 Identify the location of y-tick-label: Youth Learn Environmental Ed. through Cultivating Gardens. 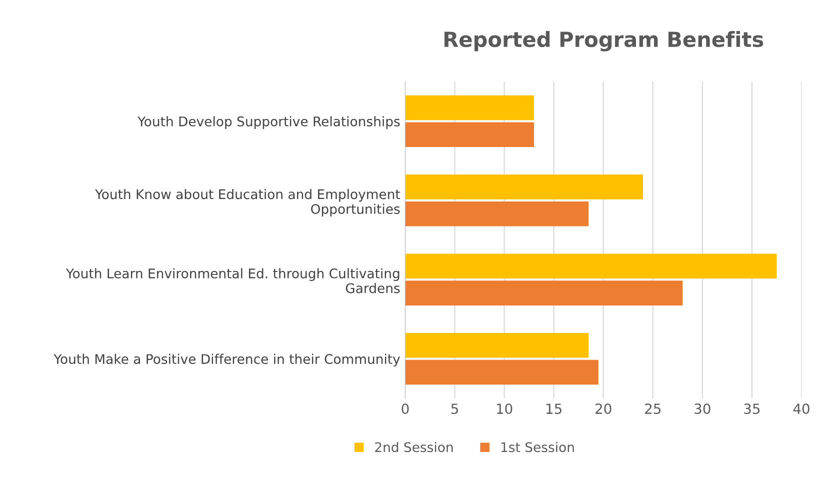
(233, 281).